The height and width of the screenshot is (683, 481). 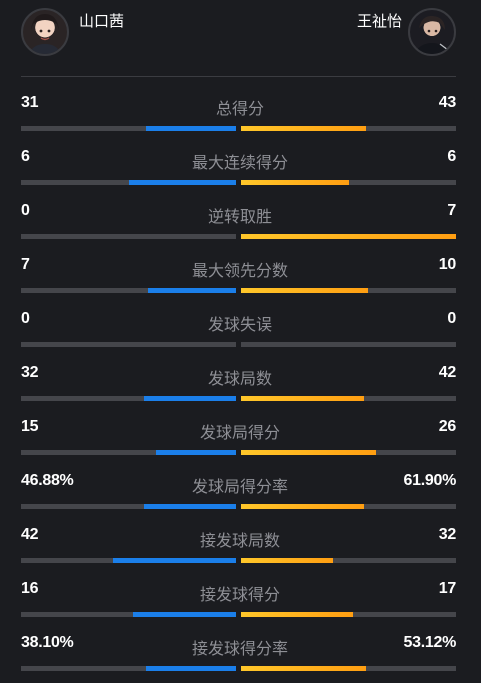 What do you see at coordinates (240, 38) in the screenshot?
I see `match-header: 山口茜 王祉怡` at bounding box center [240, 38].